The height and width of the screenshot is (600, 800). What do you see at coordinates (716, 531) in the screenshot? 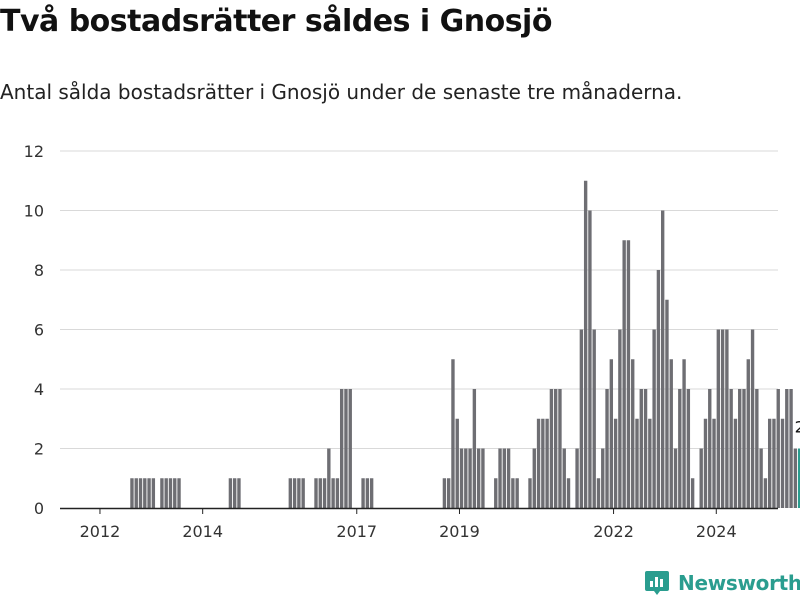
I see `x-tick-label: 2024` at bounding box center [716, 531].